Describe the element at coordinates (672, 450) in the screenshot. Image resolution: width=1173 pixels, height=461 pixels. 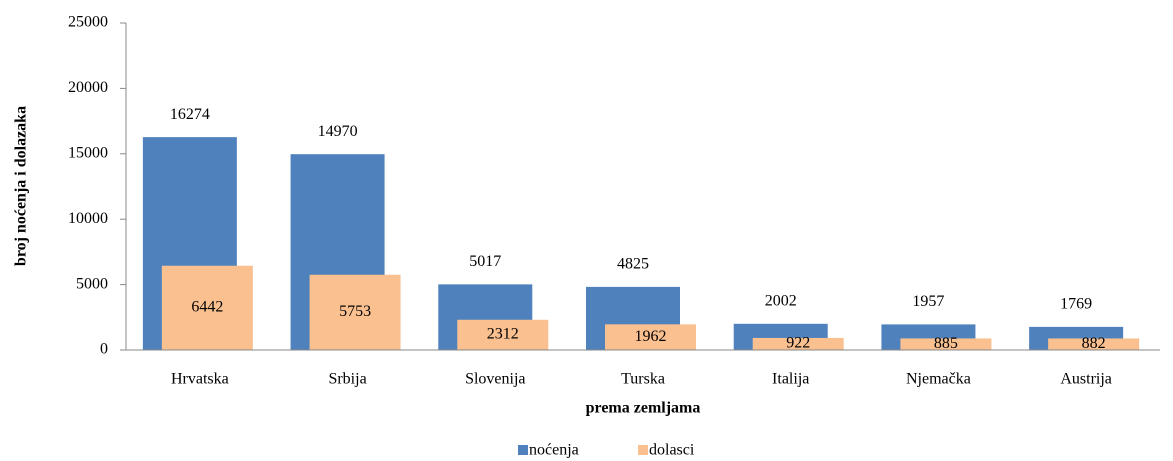
I see `legend-label: dolasci` at that location.